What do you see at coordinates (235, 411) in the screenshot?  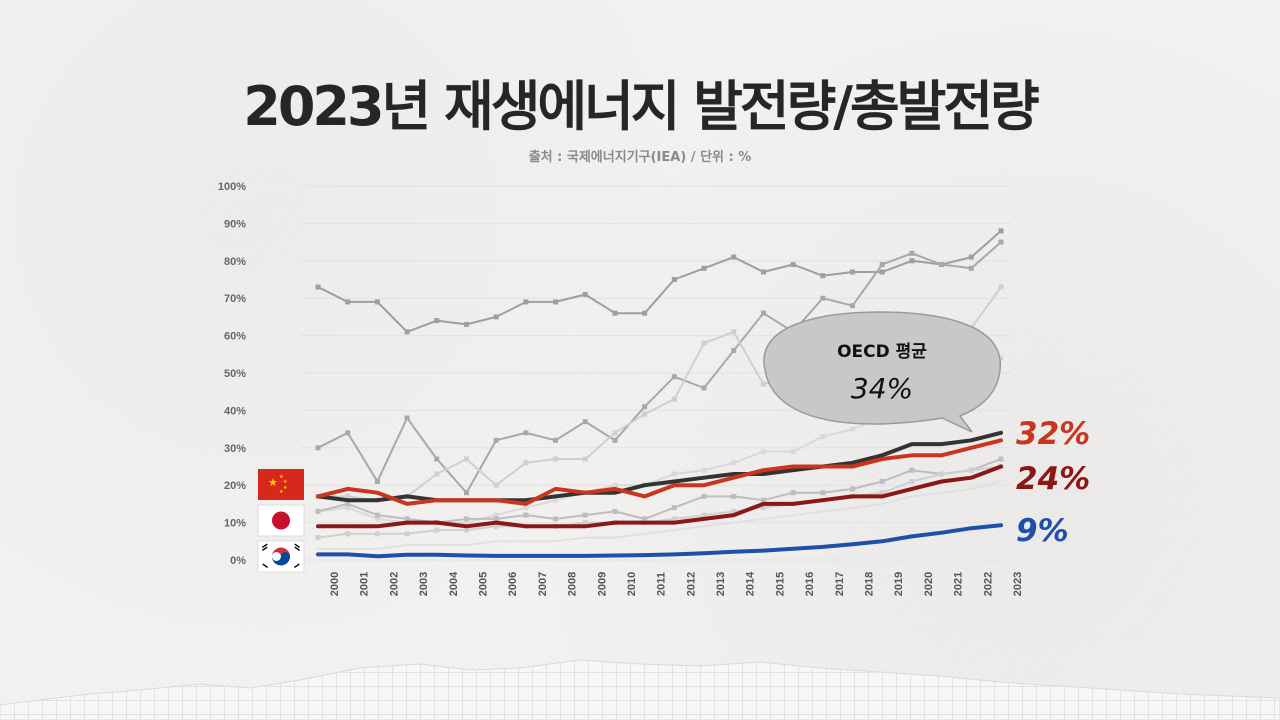 I see `y-tick-label: 40%` at bounding box center [235, 411].